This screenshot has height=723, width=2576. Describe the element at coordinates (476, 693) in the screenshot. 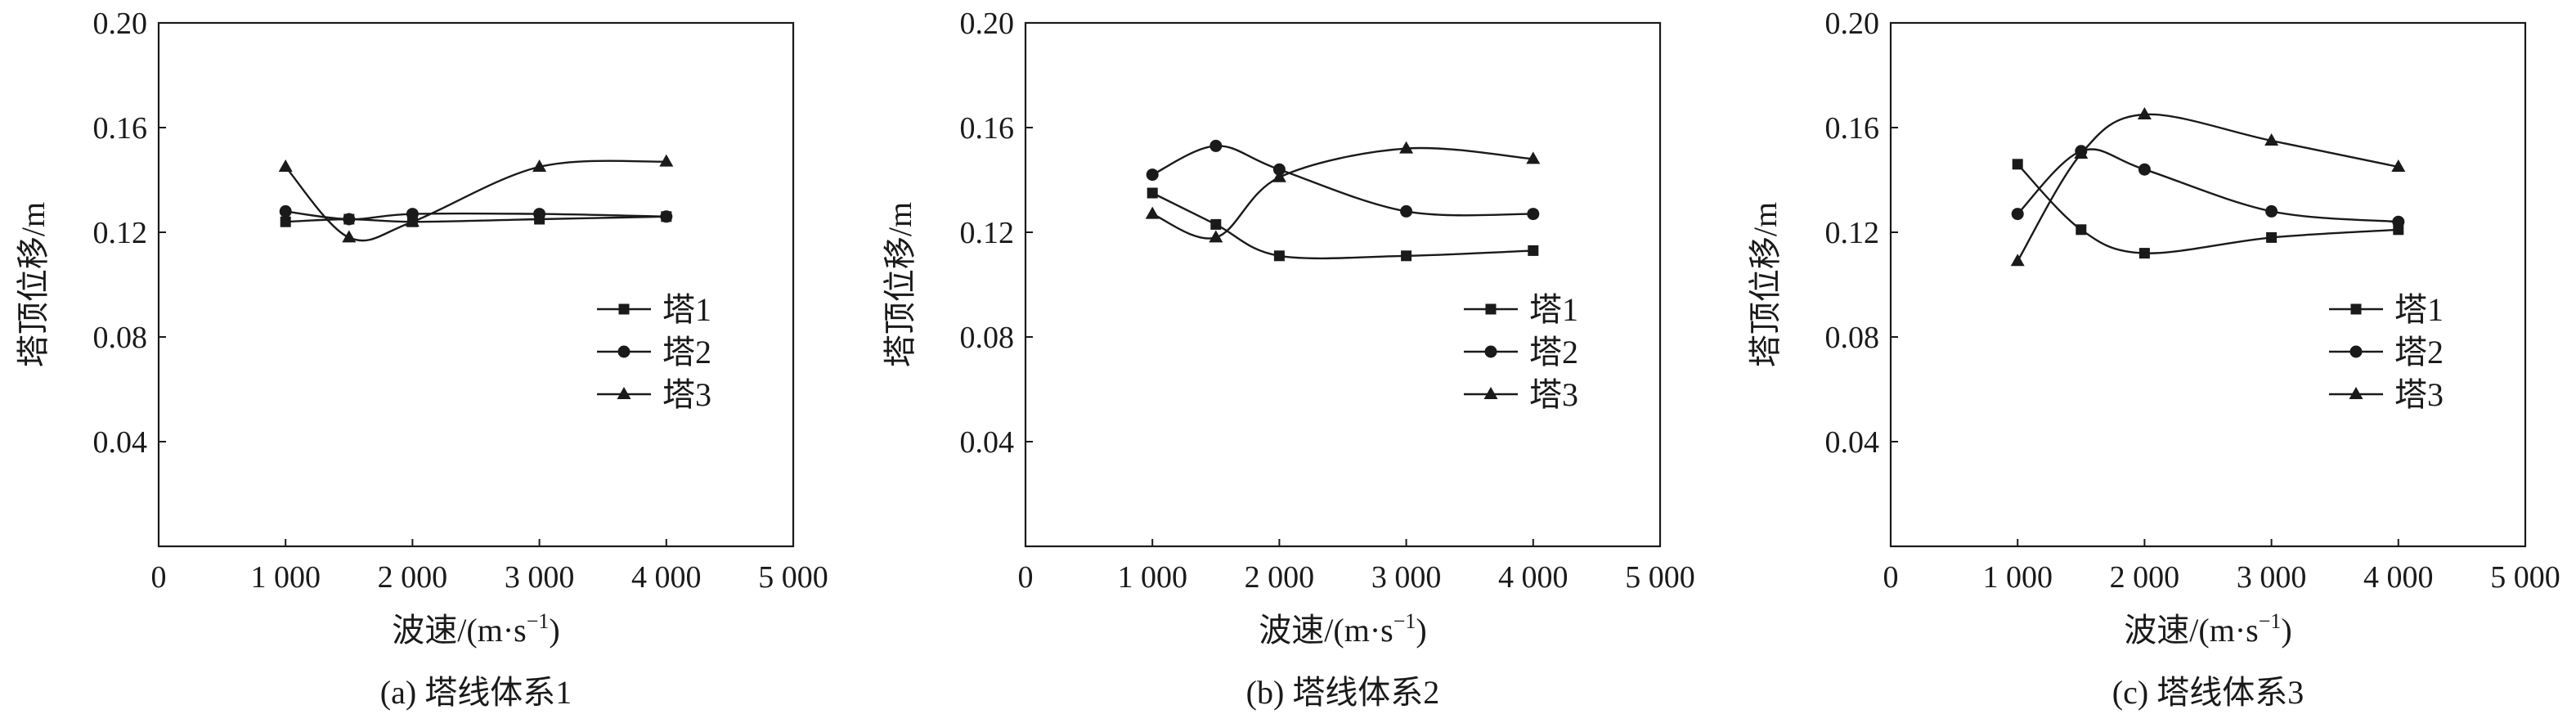

I see `panel-caption: (a) 塔线体系1` at that location.